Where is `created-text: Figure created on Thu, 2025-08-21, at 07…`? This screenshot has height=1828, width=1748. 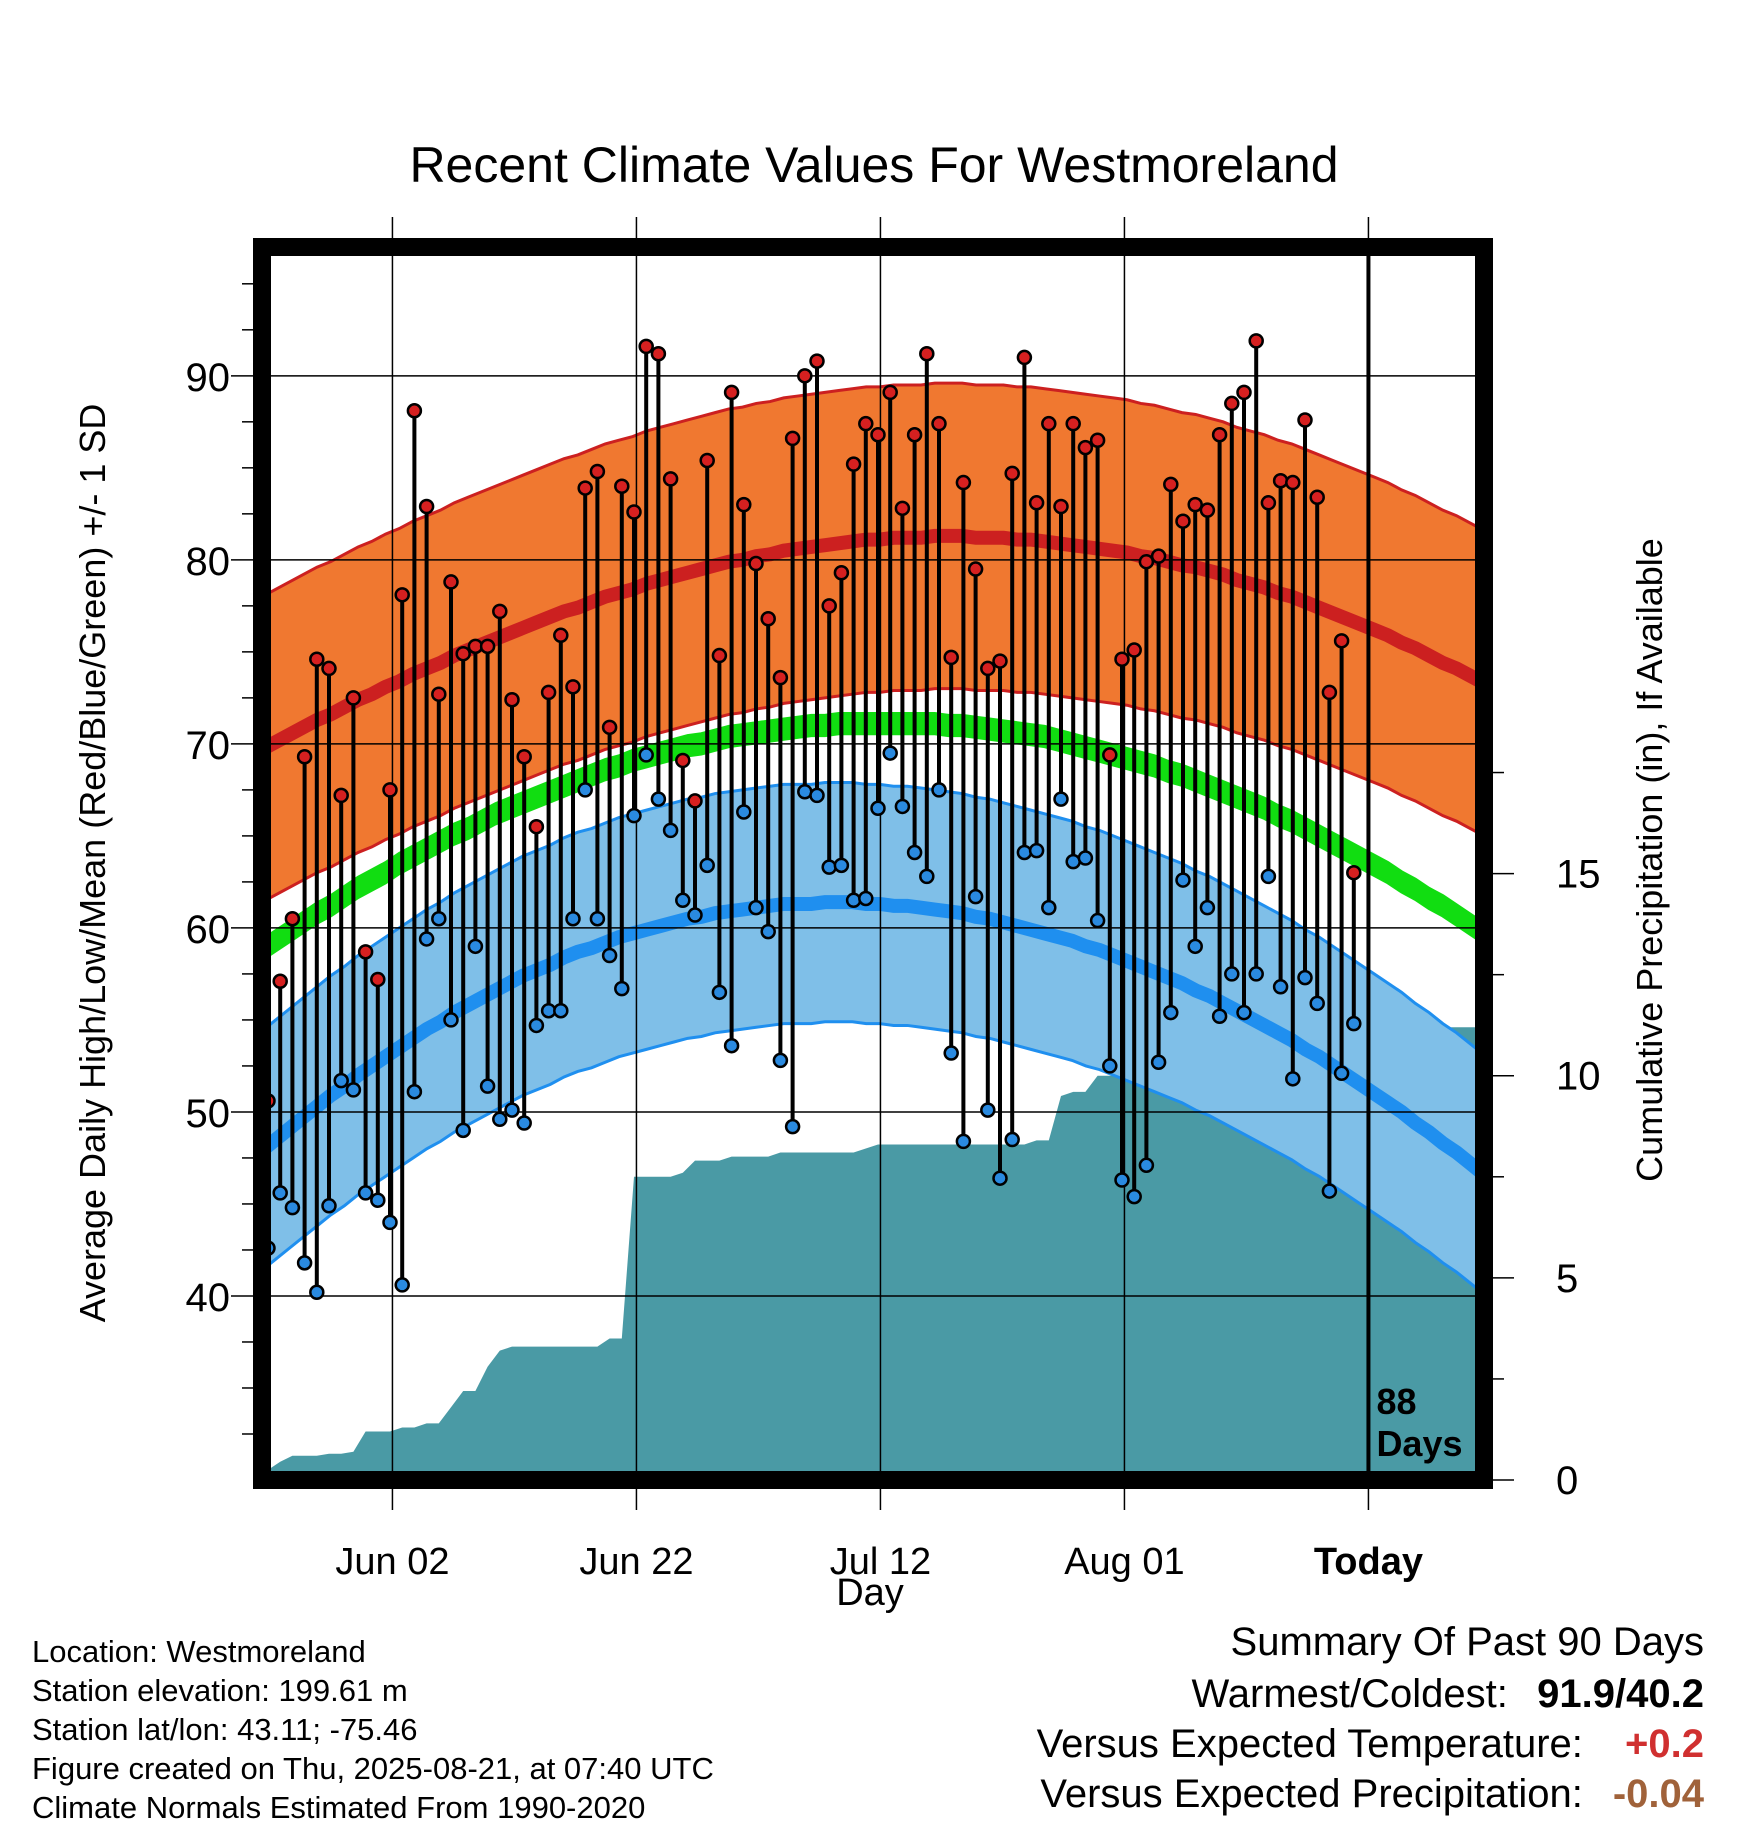 created-text: Figure created on Thu, 2025-08-21, at 07… is located at coordinates (373, 1768).